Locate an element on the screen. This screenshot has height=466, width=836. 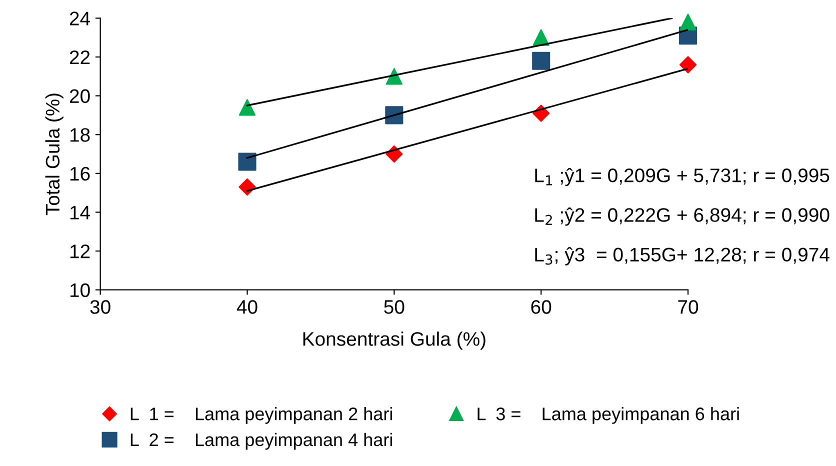
y-axis-title: Total Gula (%) is located at coordinates (54, 155).